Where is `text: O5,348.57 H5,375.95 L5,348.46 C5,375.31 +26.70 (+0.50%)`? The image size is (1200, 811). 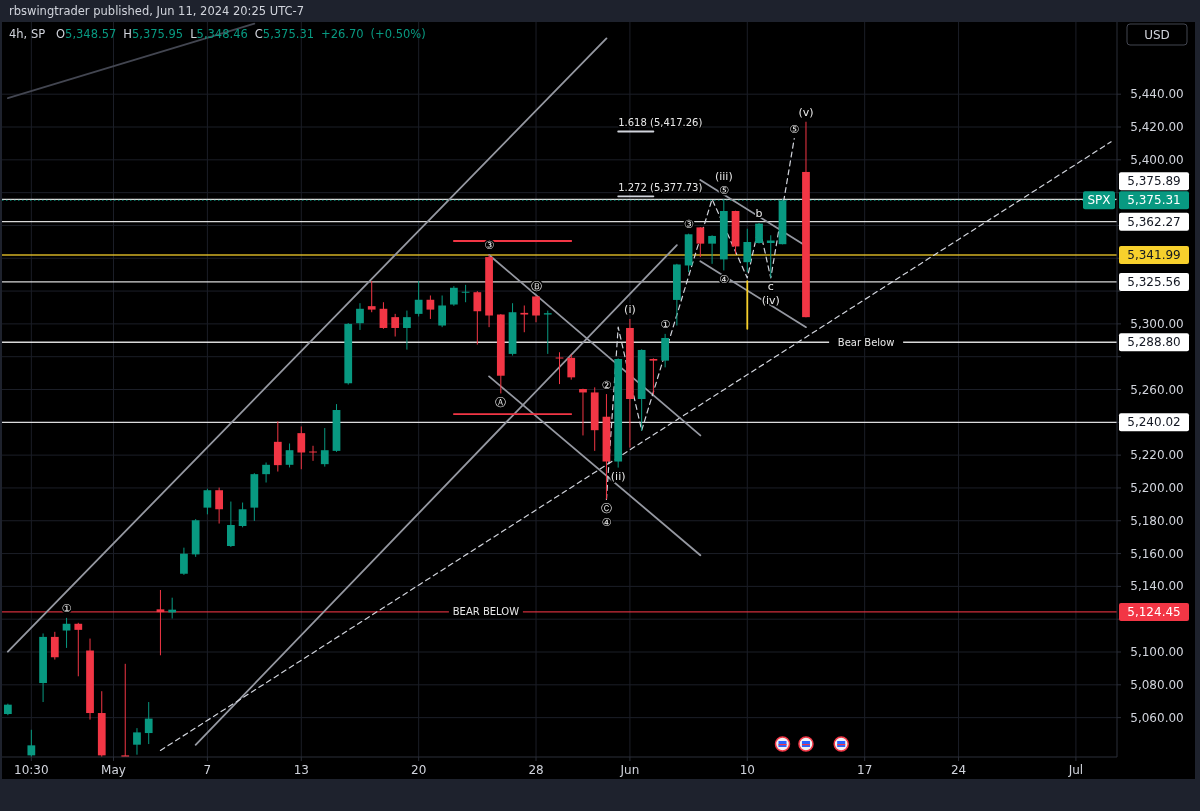
text: O5,348.57 H5,375.95 L5,348.46 C5,375.31 +26.70 (+0.50%) is located at coordinates (241, 34).